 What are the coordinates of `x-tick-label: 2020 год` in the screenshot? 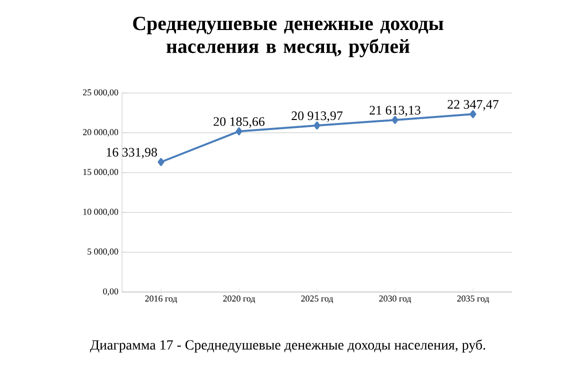 It's located at (239, 300).